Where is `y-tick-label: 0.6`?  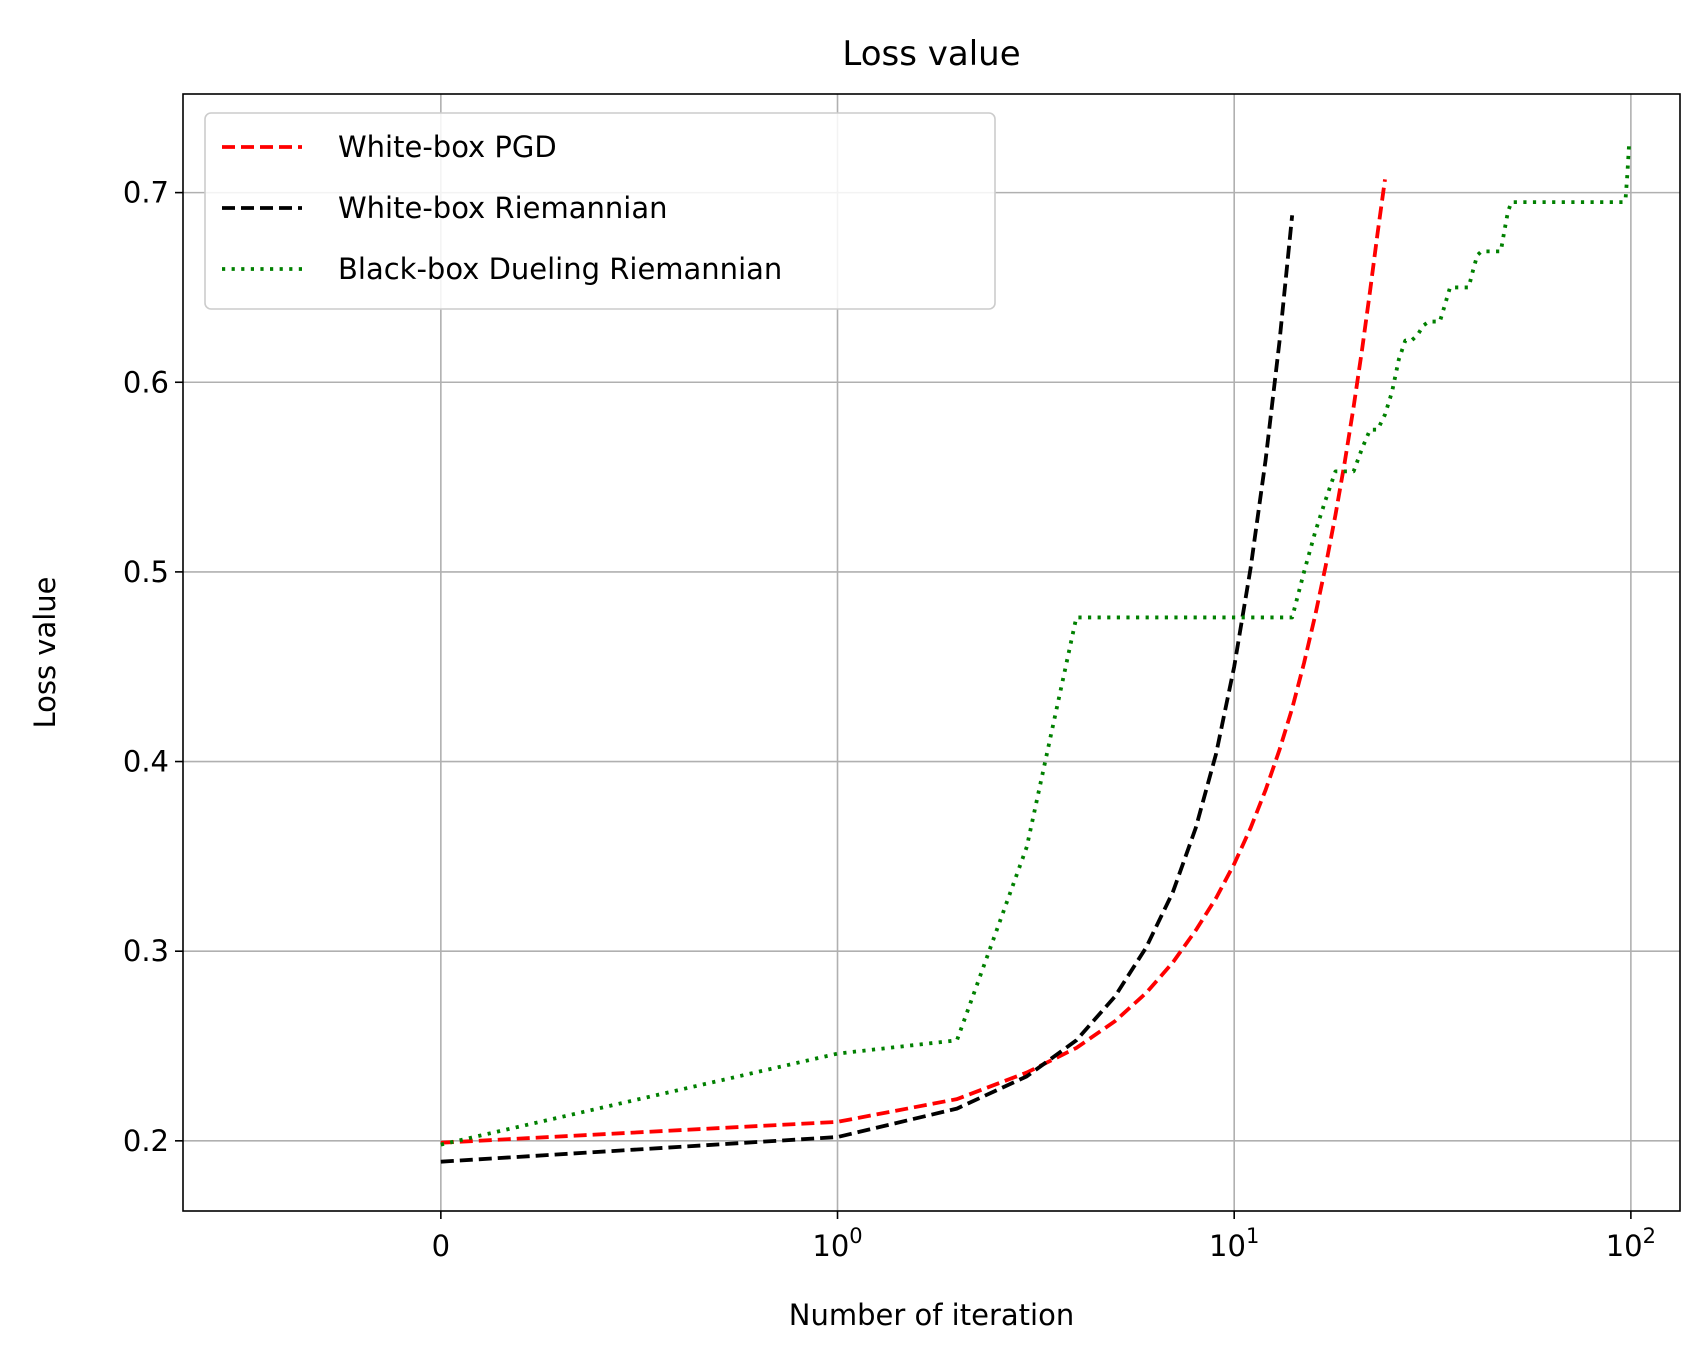 y-tick-label: 0.6 is located at coordinates (146, 382).